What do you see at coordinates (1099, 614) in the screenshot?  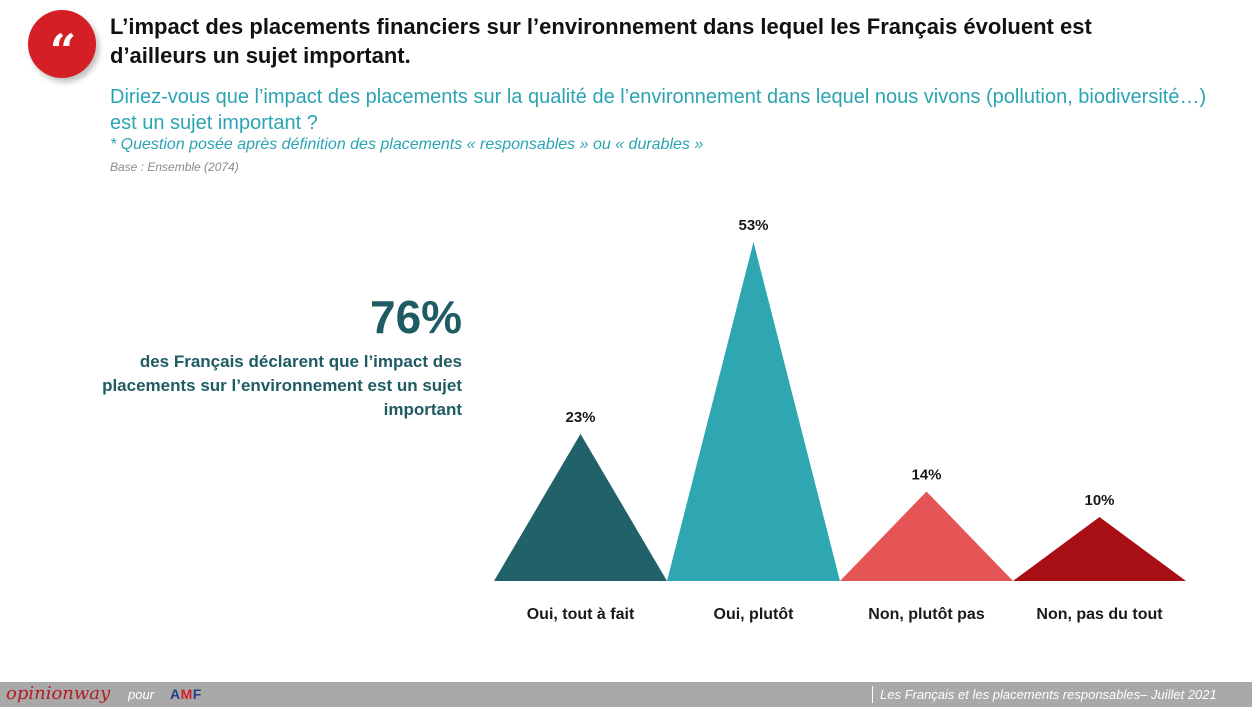 I see `category-label: Non, pas du tout` at bounding box center [1099, 614].